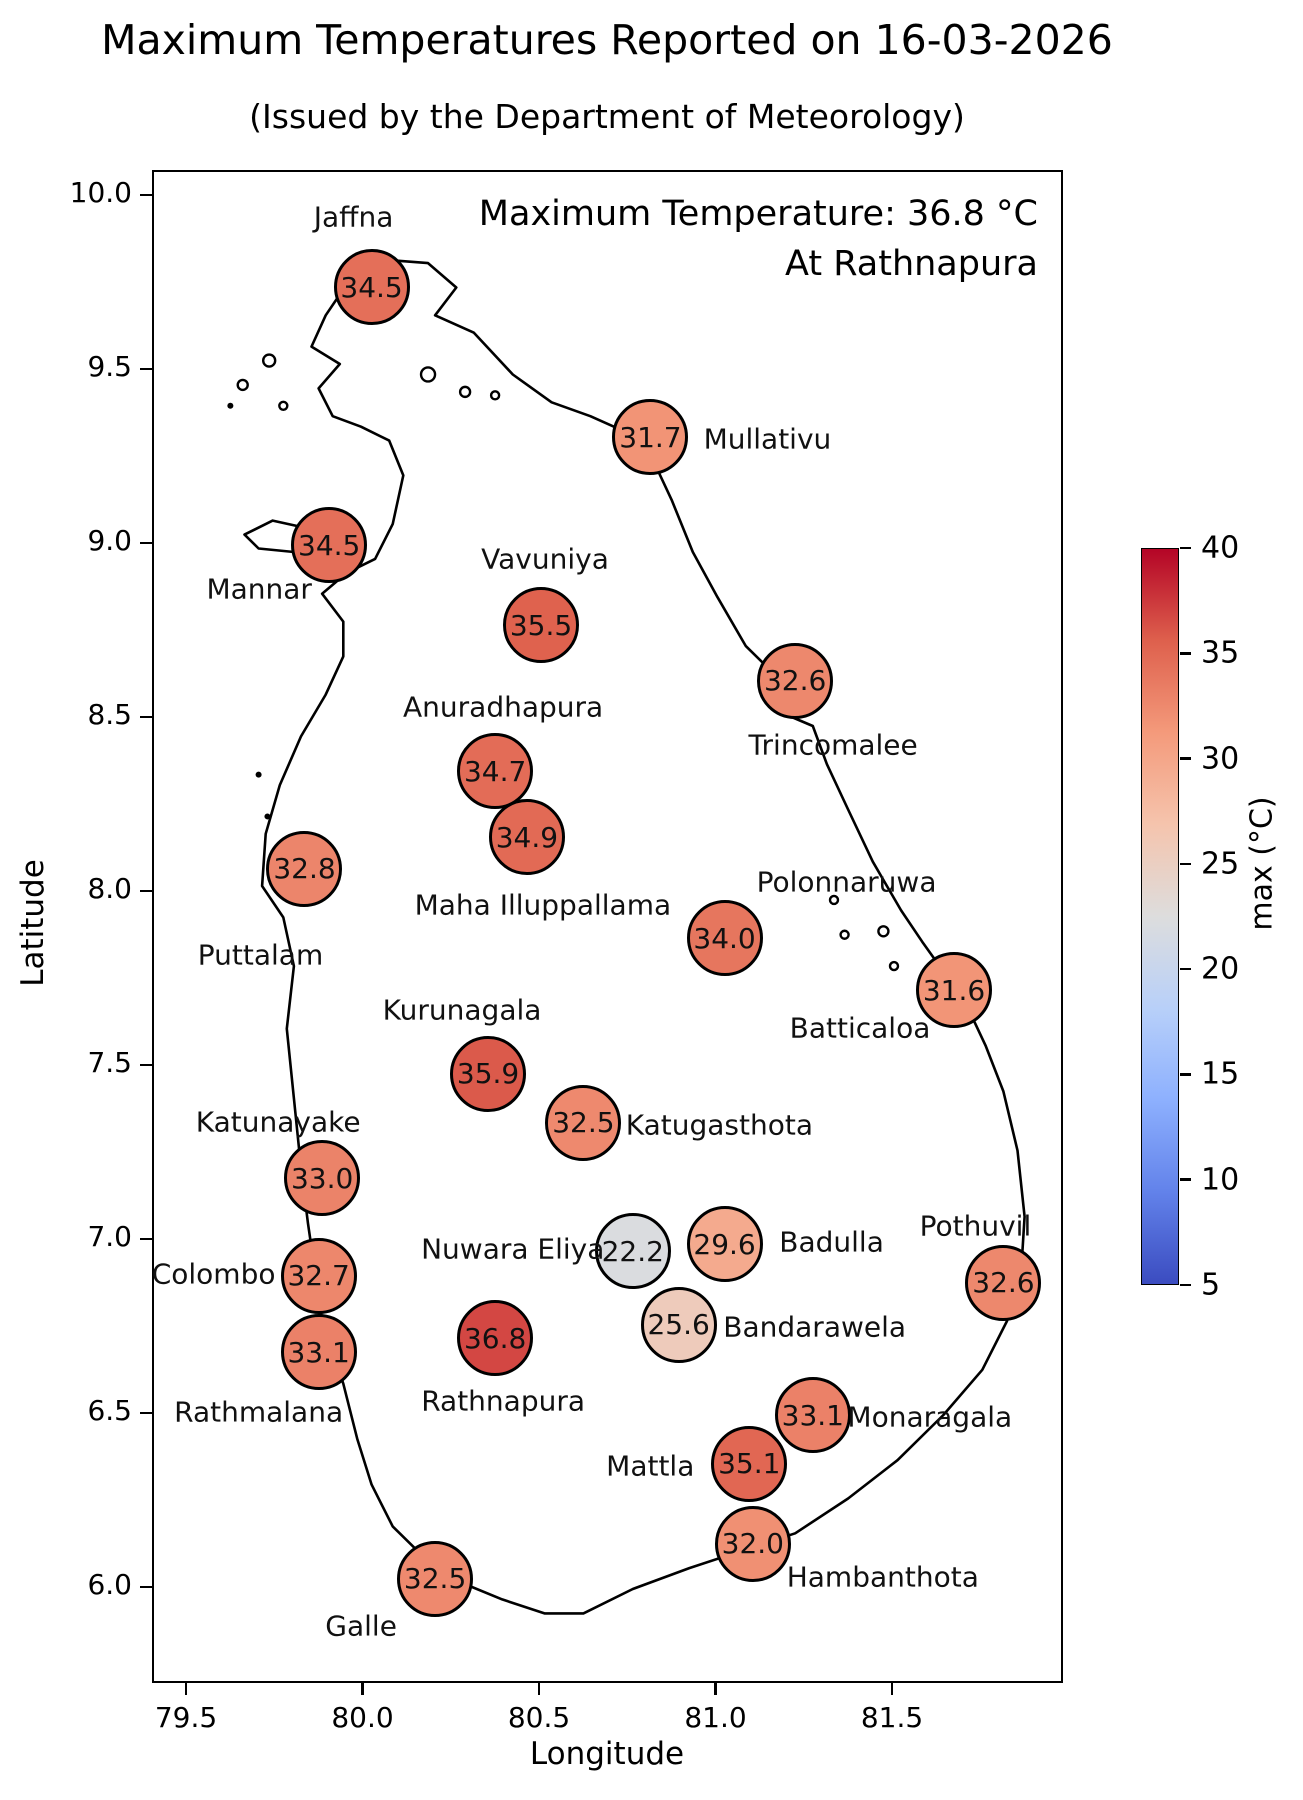 This screenshot has height=1800, width=1303. Describe the element at coordinates (353, 217) in the screenshot. I see `station-label-jaffna: Jaffna` at that location.